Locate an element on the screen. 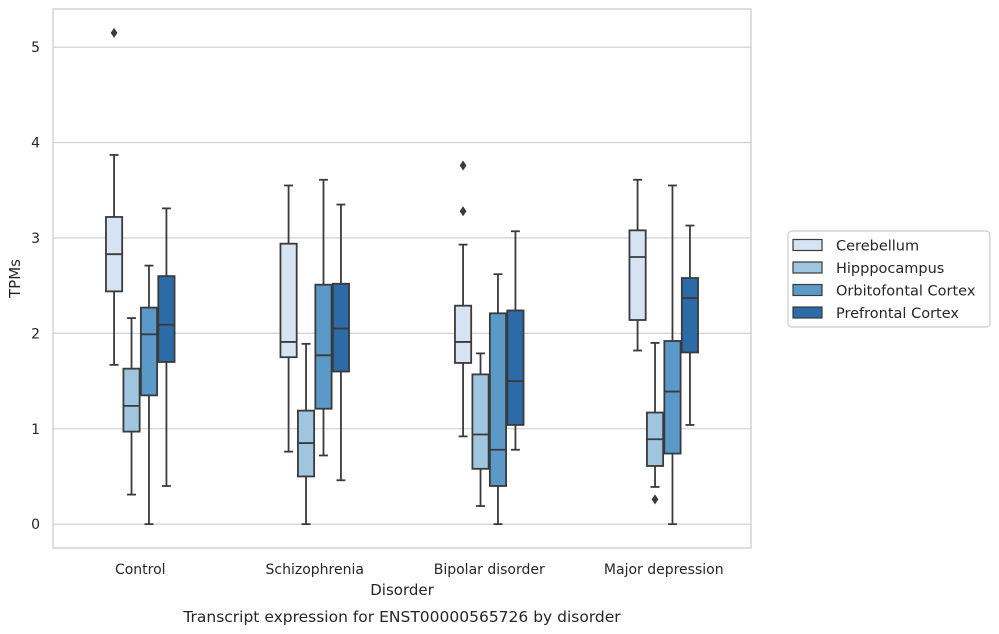  y-tick-label: 2 is located at coordinates (35, 334).